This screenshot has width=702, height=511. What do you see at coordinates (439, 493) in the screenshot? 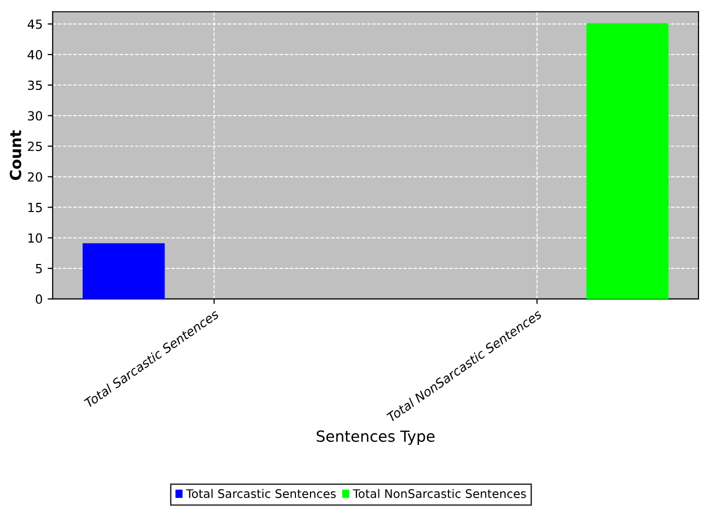
I see `legend-label: Total NonSarcastic Sentences` at bounding box center [439, 493].